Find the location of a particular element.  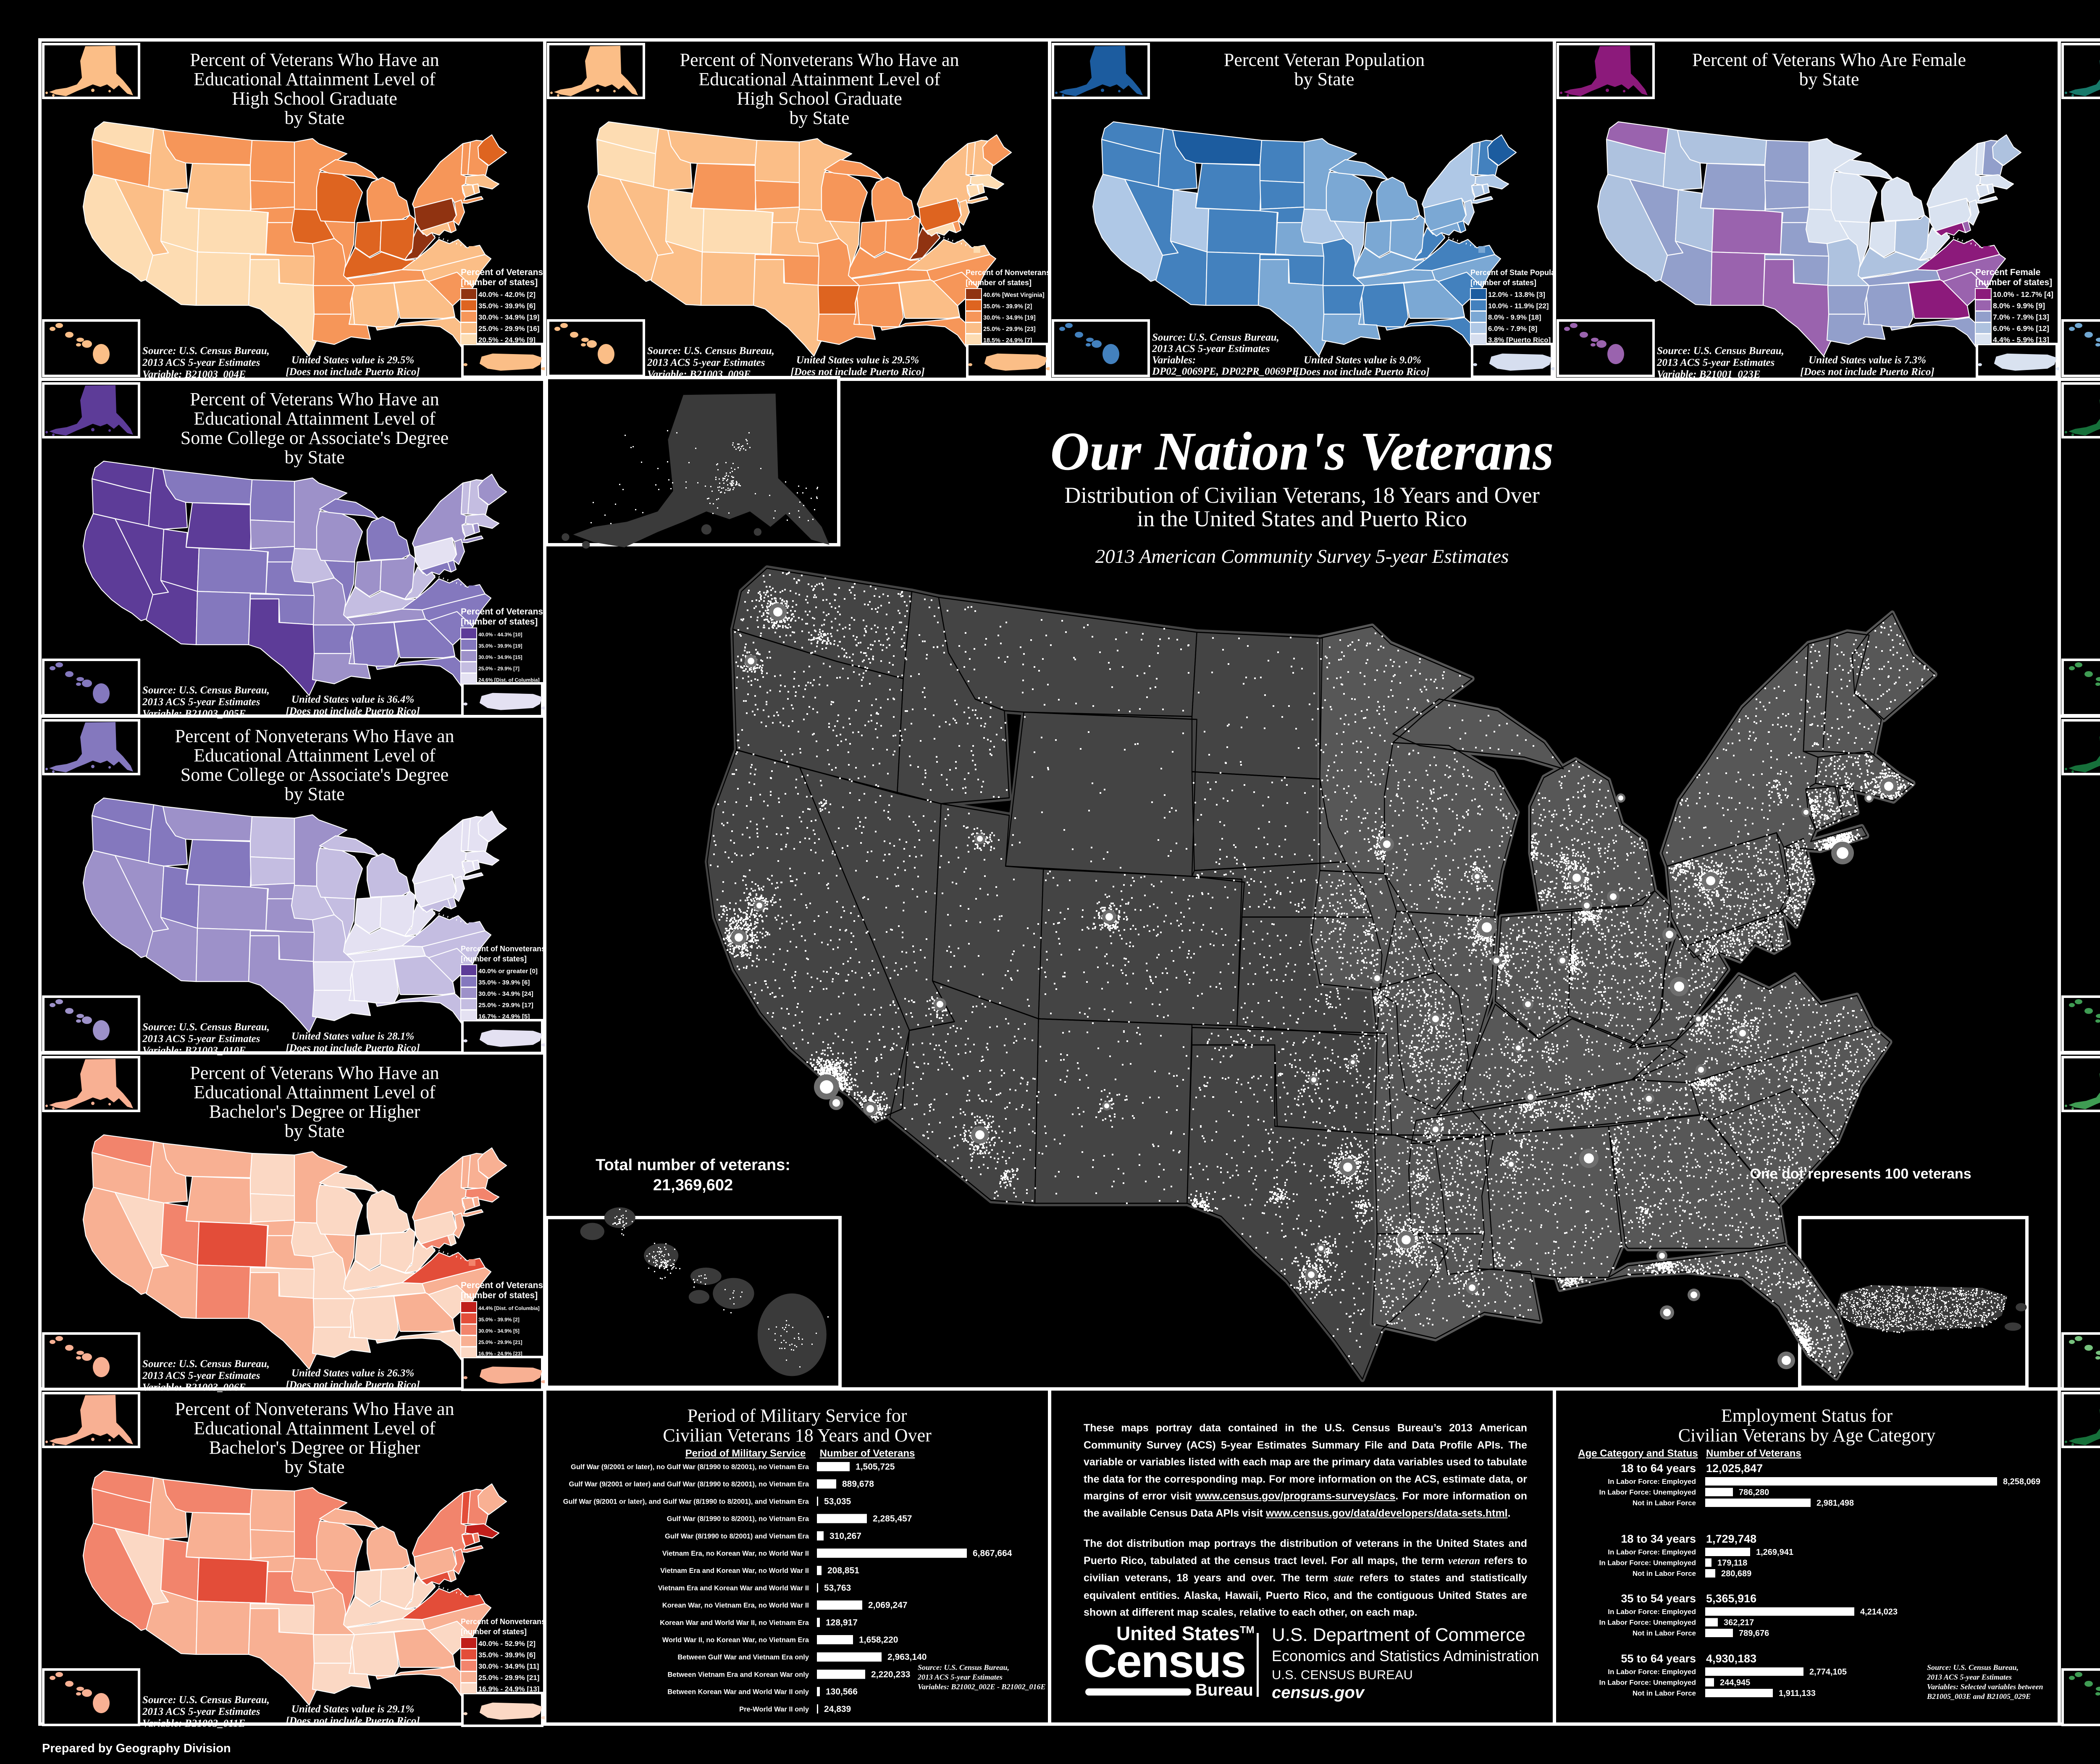

svg-text:Some College or Associate's De: Some College or Associate's Degree is located at coordinates (315, 774).